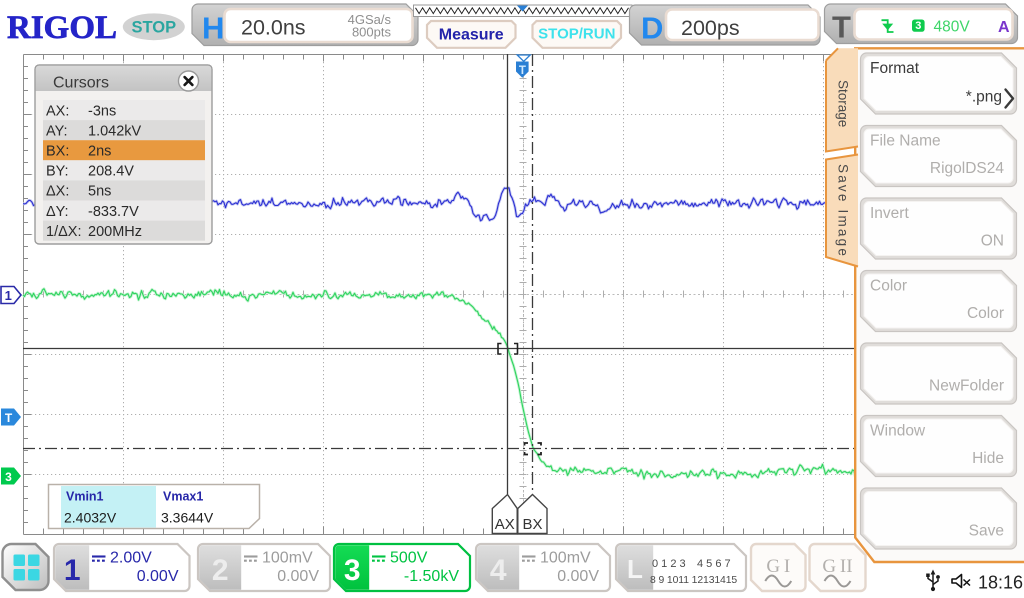  Describe the element at coordinates (986, 531) in the screenshot. I see `svg-text: Save` at that location.